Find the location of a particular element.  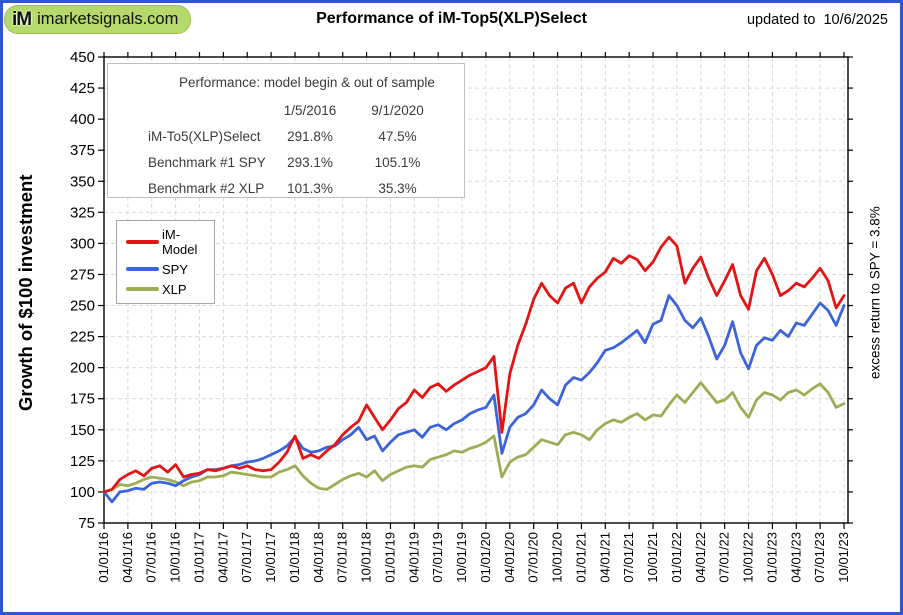

legend-item-xlp: XLP is located at coordinates (170, 289).